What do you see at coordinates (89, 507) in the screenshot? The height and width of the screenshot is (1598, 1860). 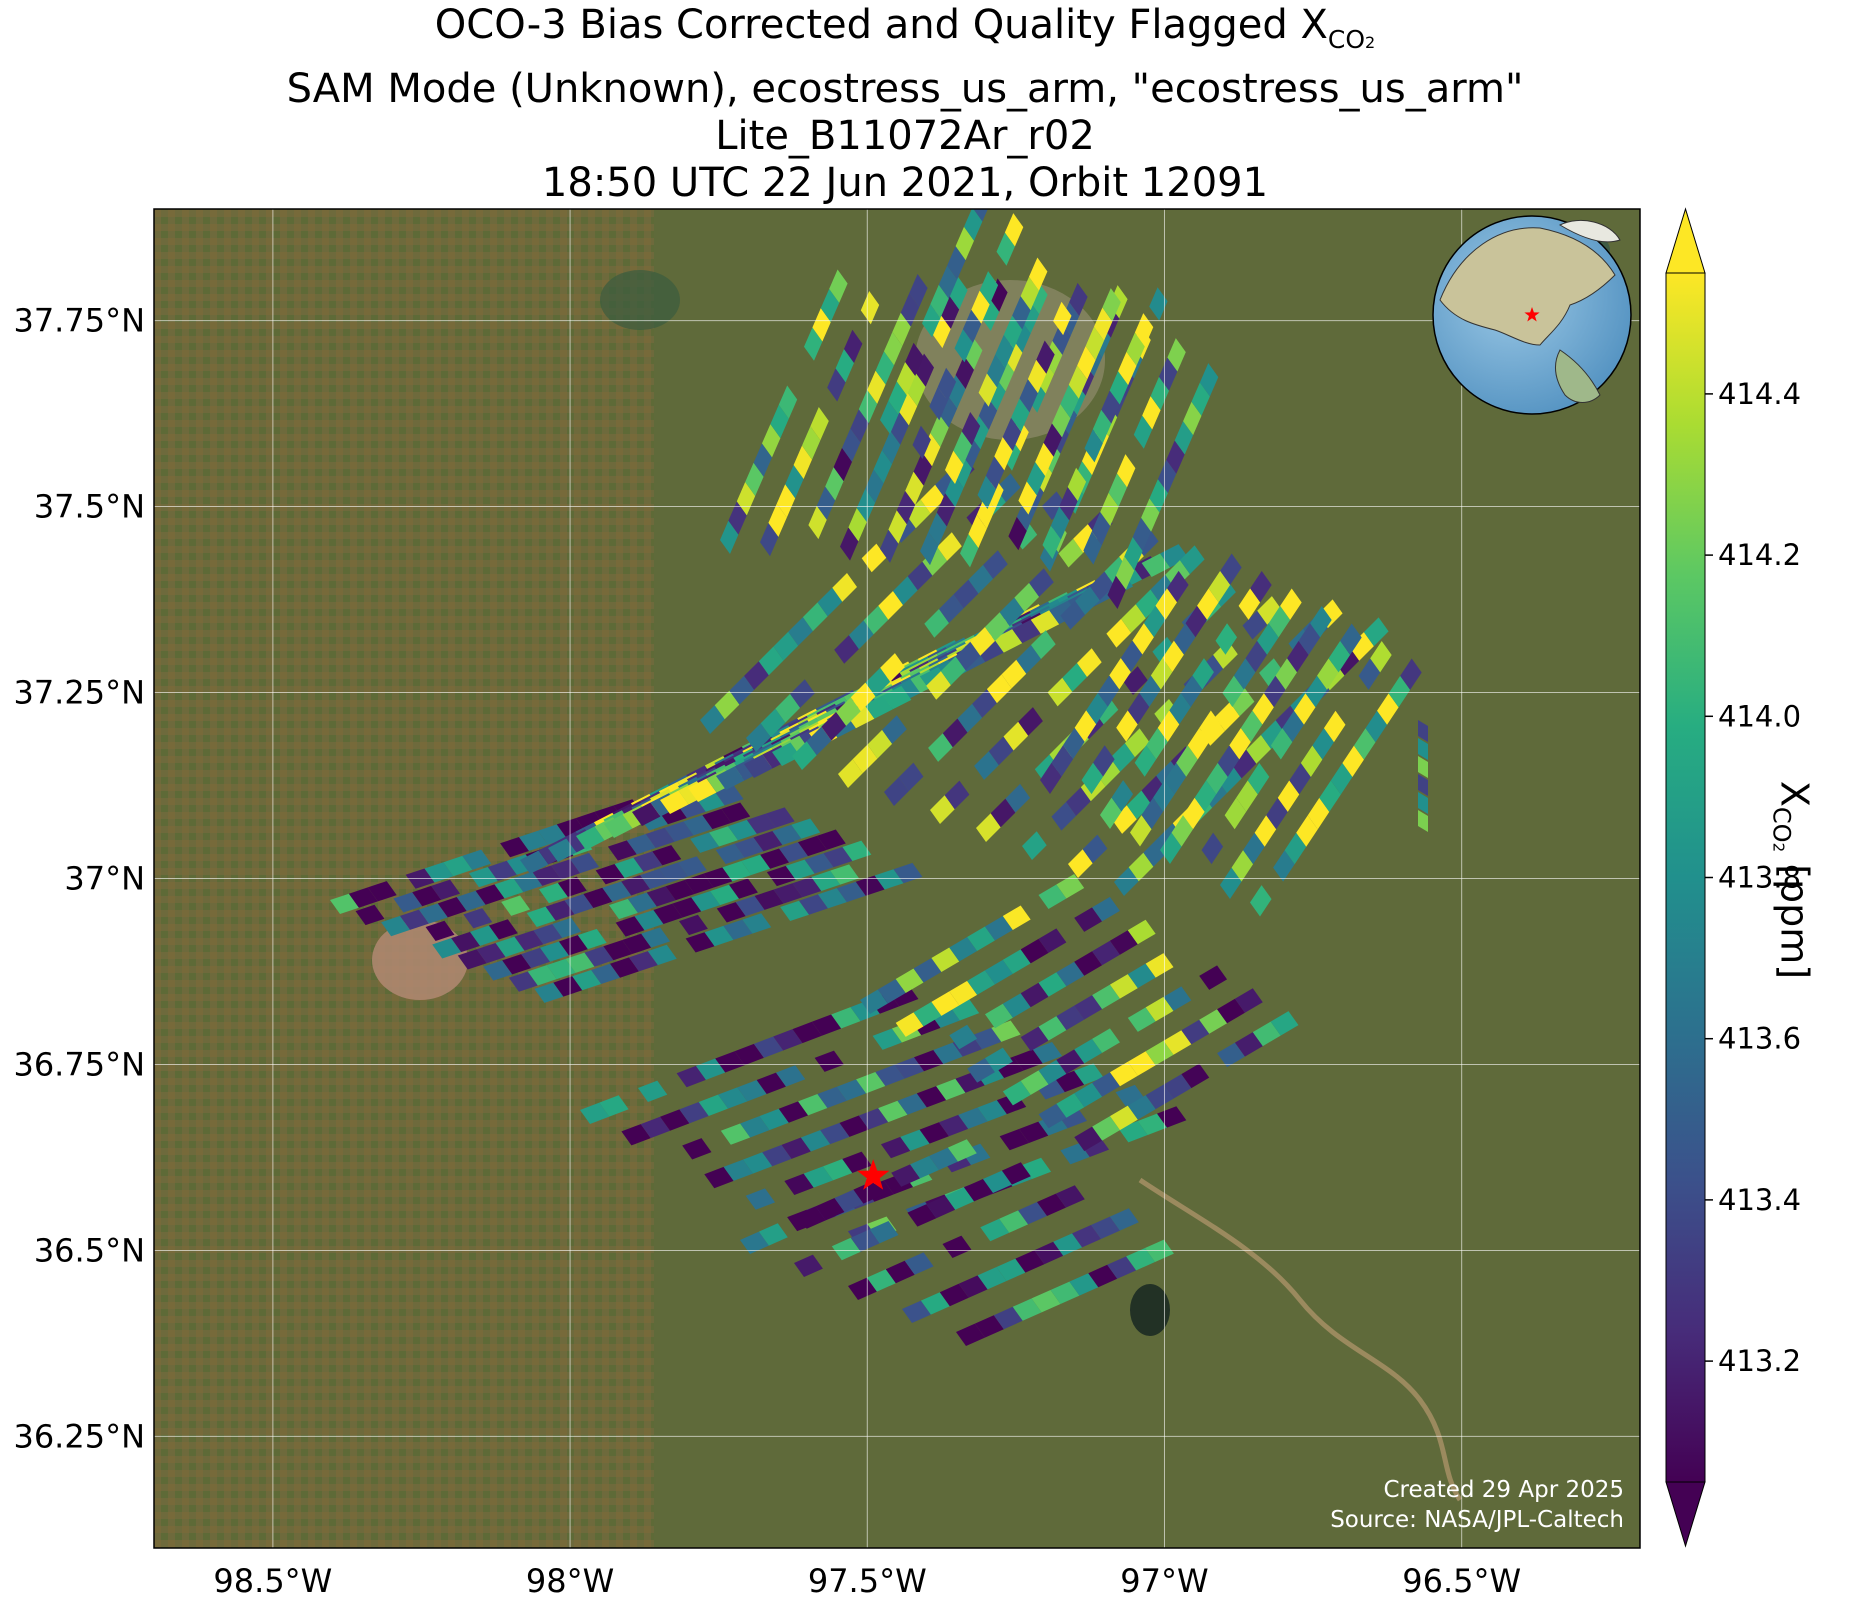 I see `y-tick-label: 37.5°N` at bounding box center [89, 507].